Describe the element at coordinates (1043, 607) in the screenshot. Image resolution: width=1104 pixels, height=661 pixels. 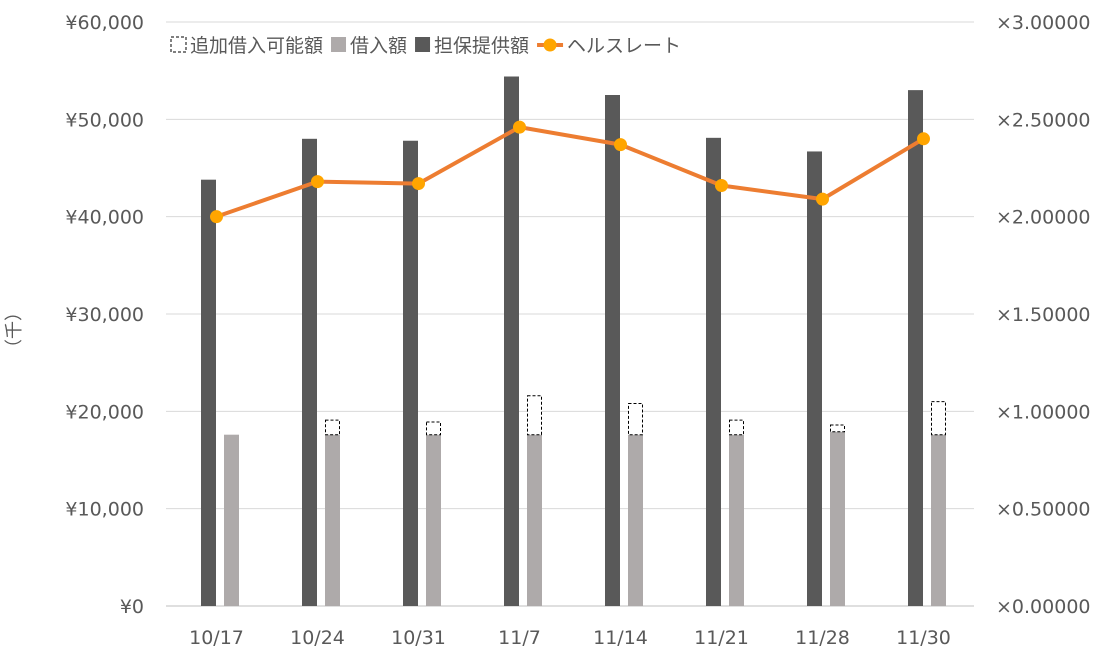
I see `y2-tick-label: ×0.00000` at that location.